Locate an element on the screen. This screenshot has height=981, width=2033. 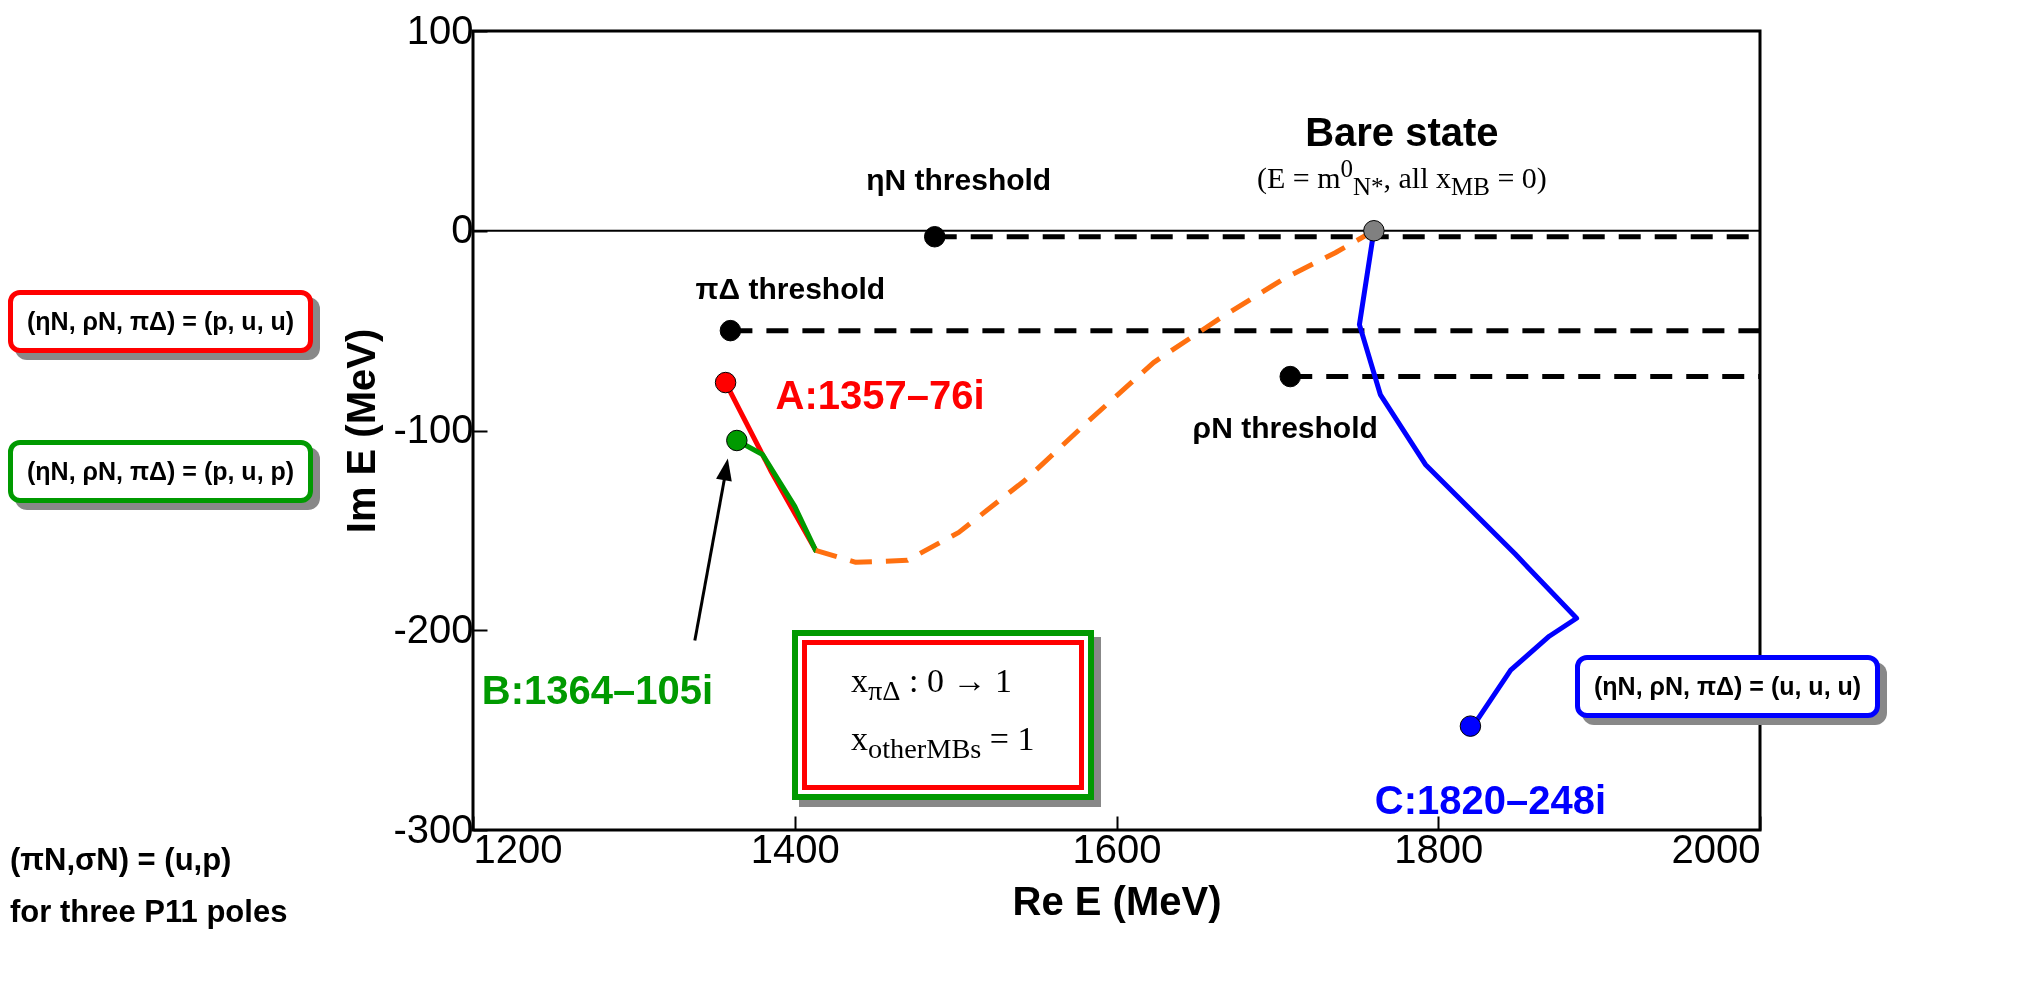
x-axis-title: Re E (MeV) is located at coordinates (1117, 900).